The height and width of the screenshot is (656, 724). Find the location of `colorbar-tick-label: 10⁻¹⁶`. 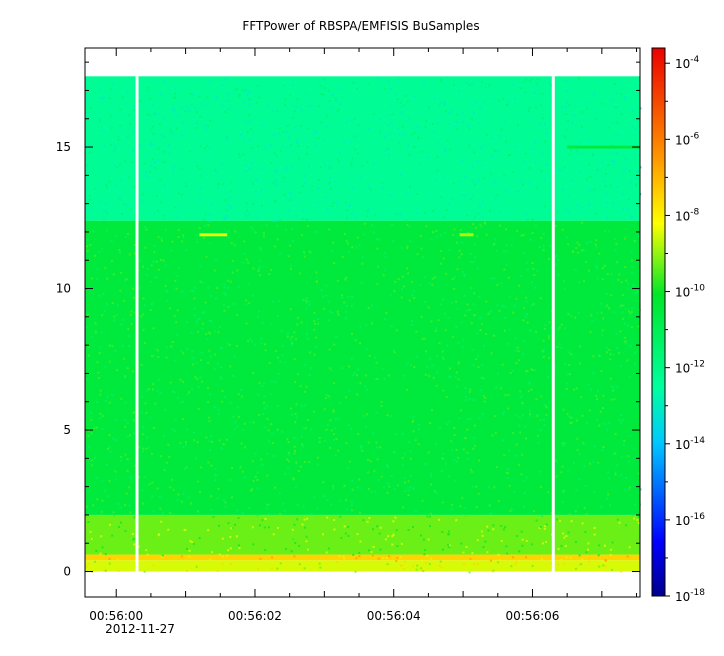

colorbar-tick-label: 10⁻¹⁶ is located at coordinates (690, 520).